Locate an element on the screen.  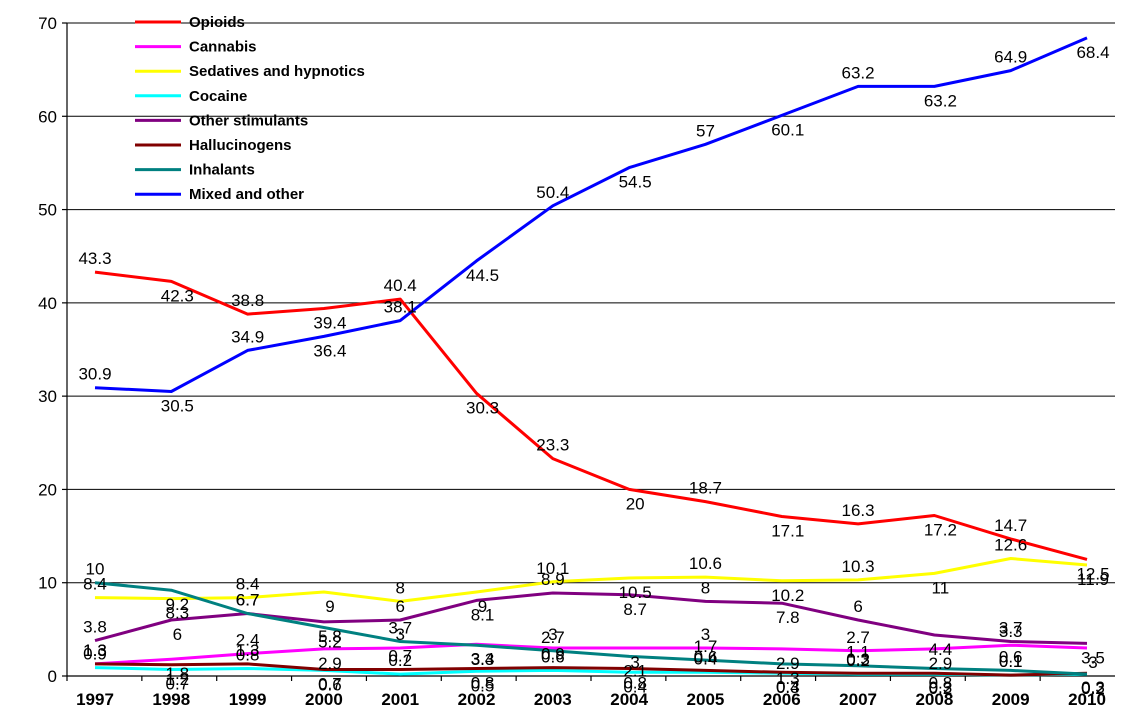
legend-label-other-stimulants: Other stimulants is located at coordinates (248, 120).